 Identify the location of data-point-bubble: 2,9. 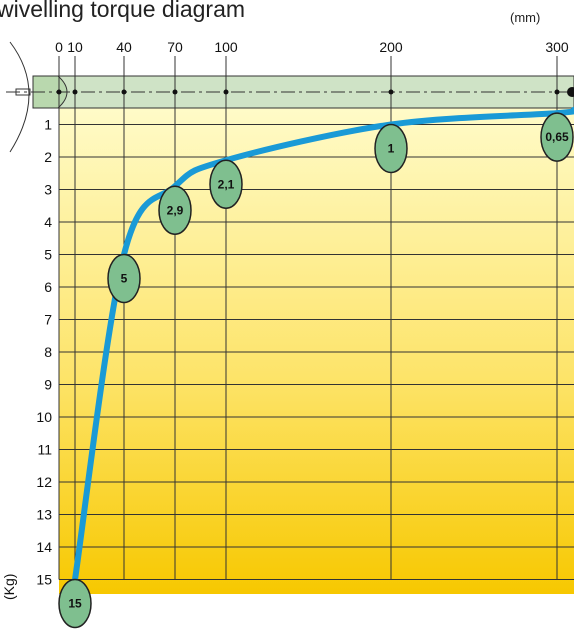
(175, 210).